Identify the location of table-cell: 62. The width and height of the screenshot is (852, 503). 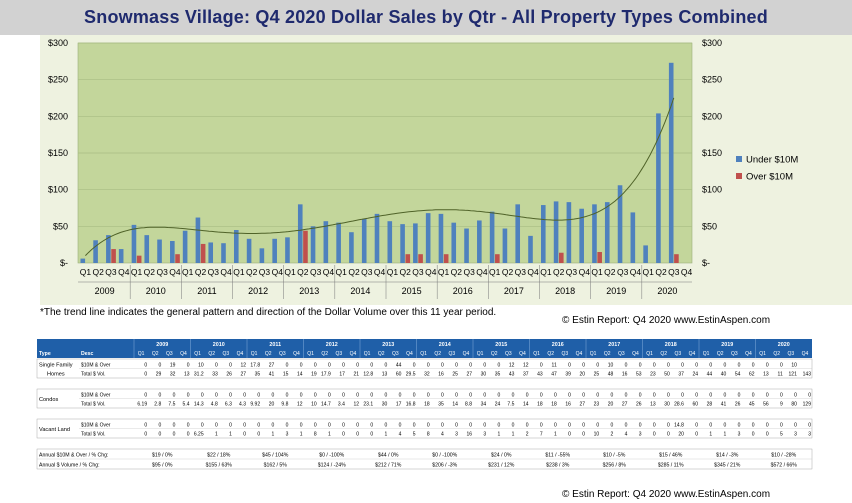
(752, 375).